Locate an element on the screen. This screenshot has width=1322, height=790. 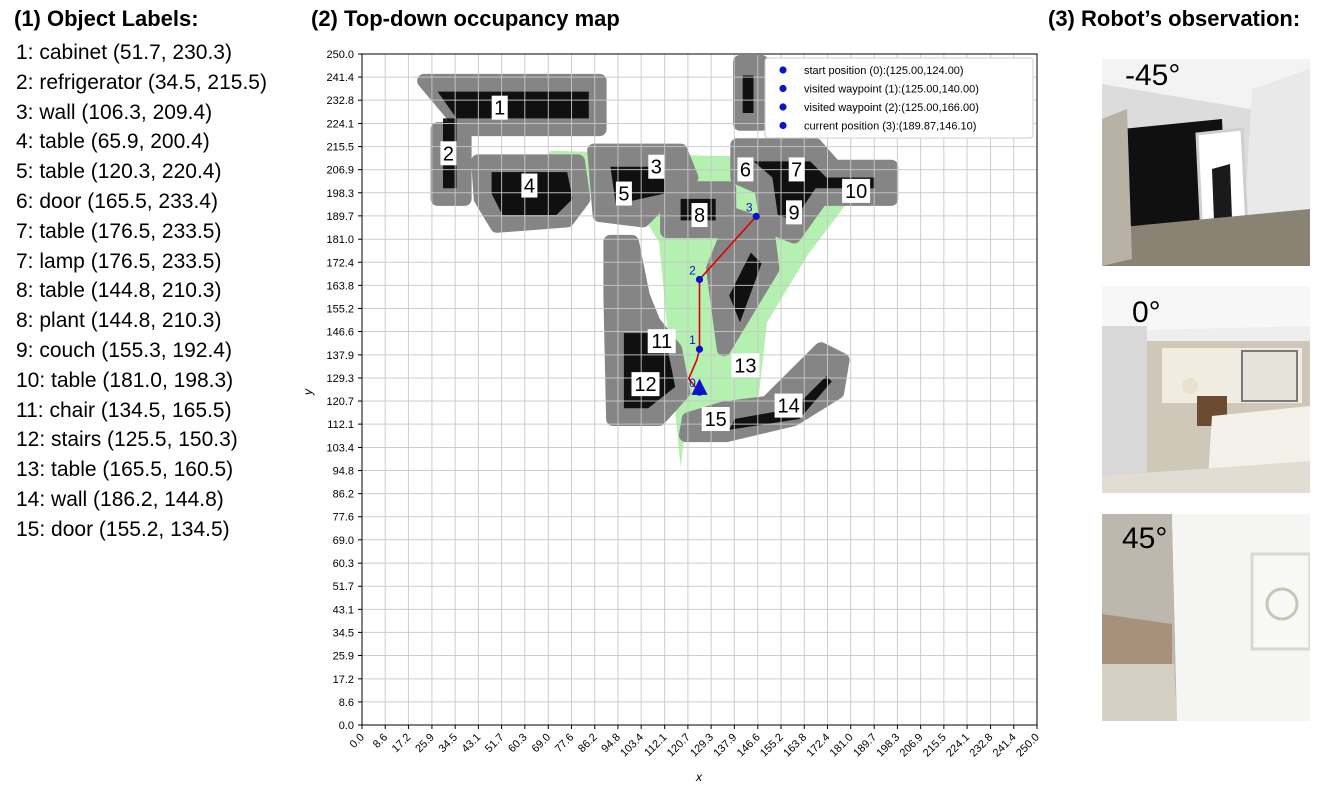
object-label-item: 12: stairs (125.5, 150.3) is located at coordinates (127, 440).